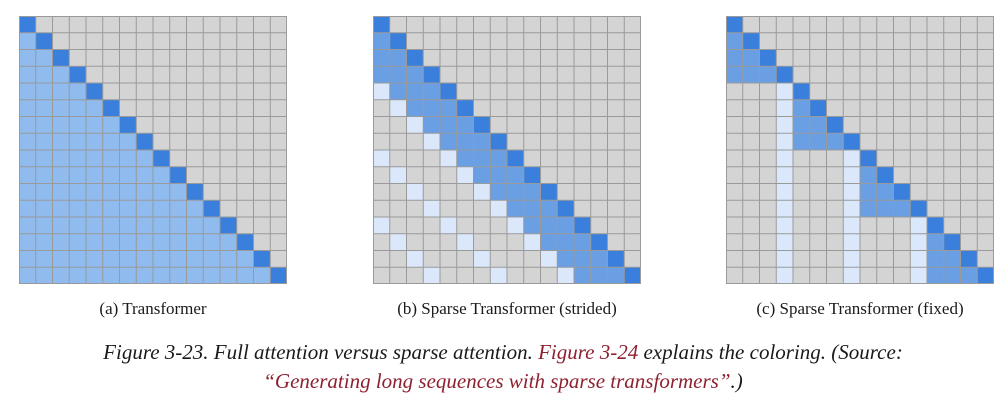 The image size is (1006, 405). Describe the element at coordinates (588, 352) in the screenshot. I see `figure-3-24-link: Figure 3-24` at that location.